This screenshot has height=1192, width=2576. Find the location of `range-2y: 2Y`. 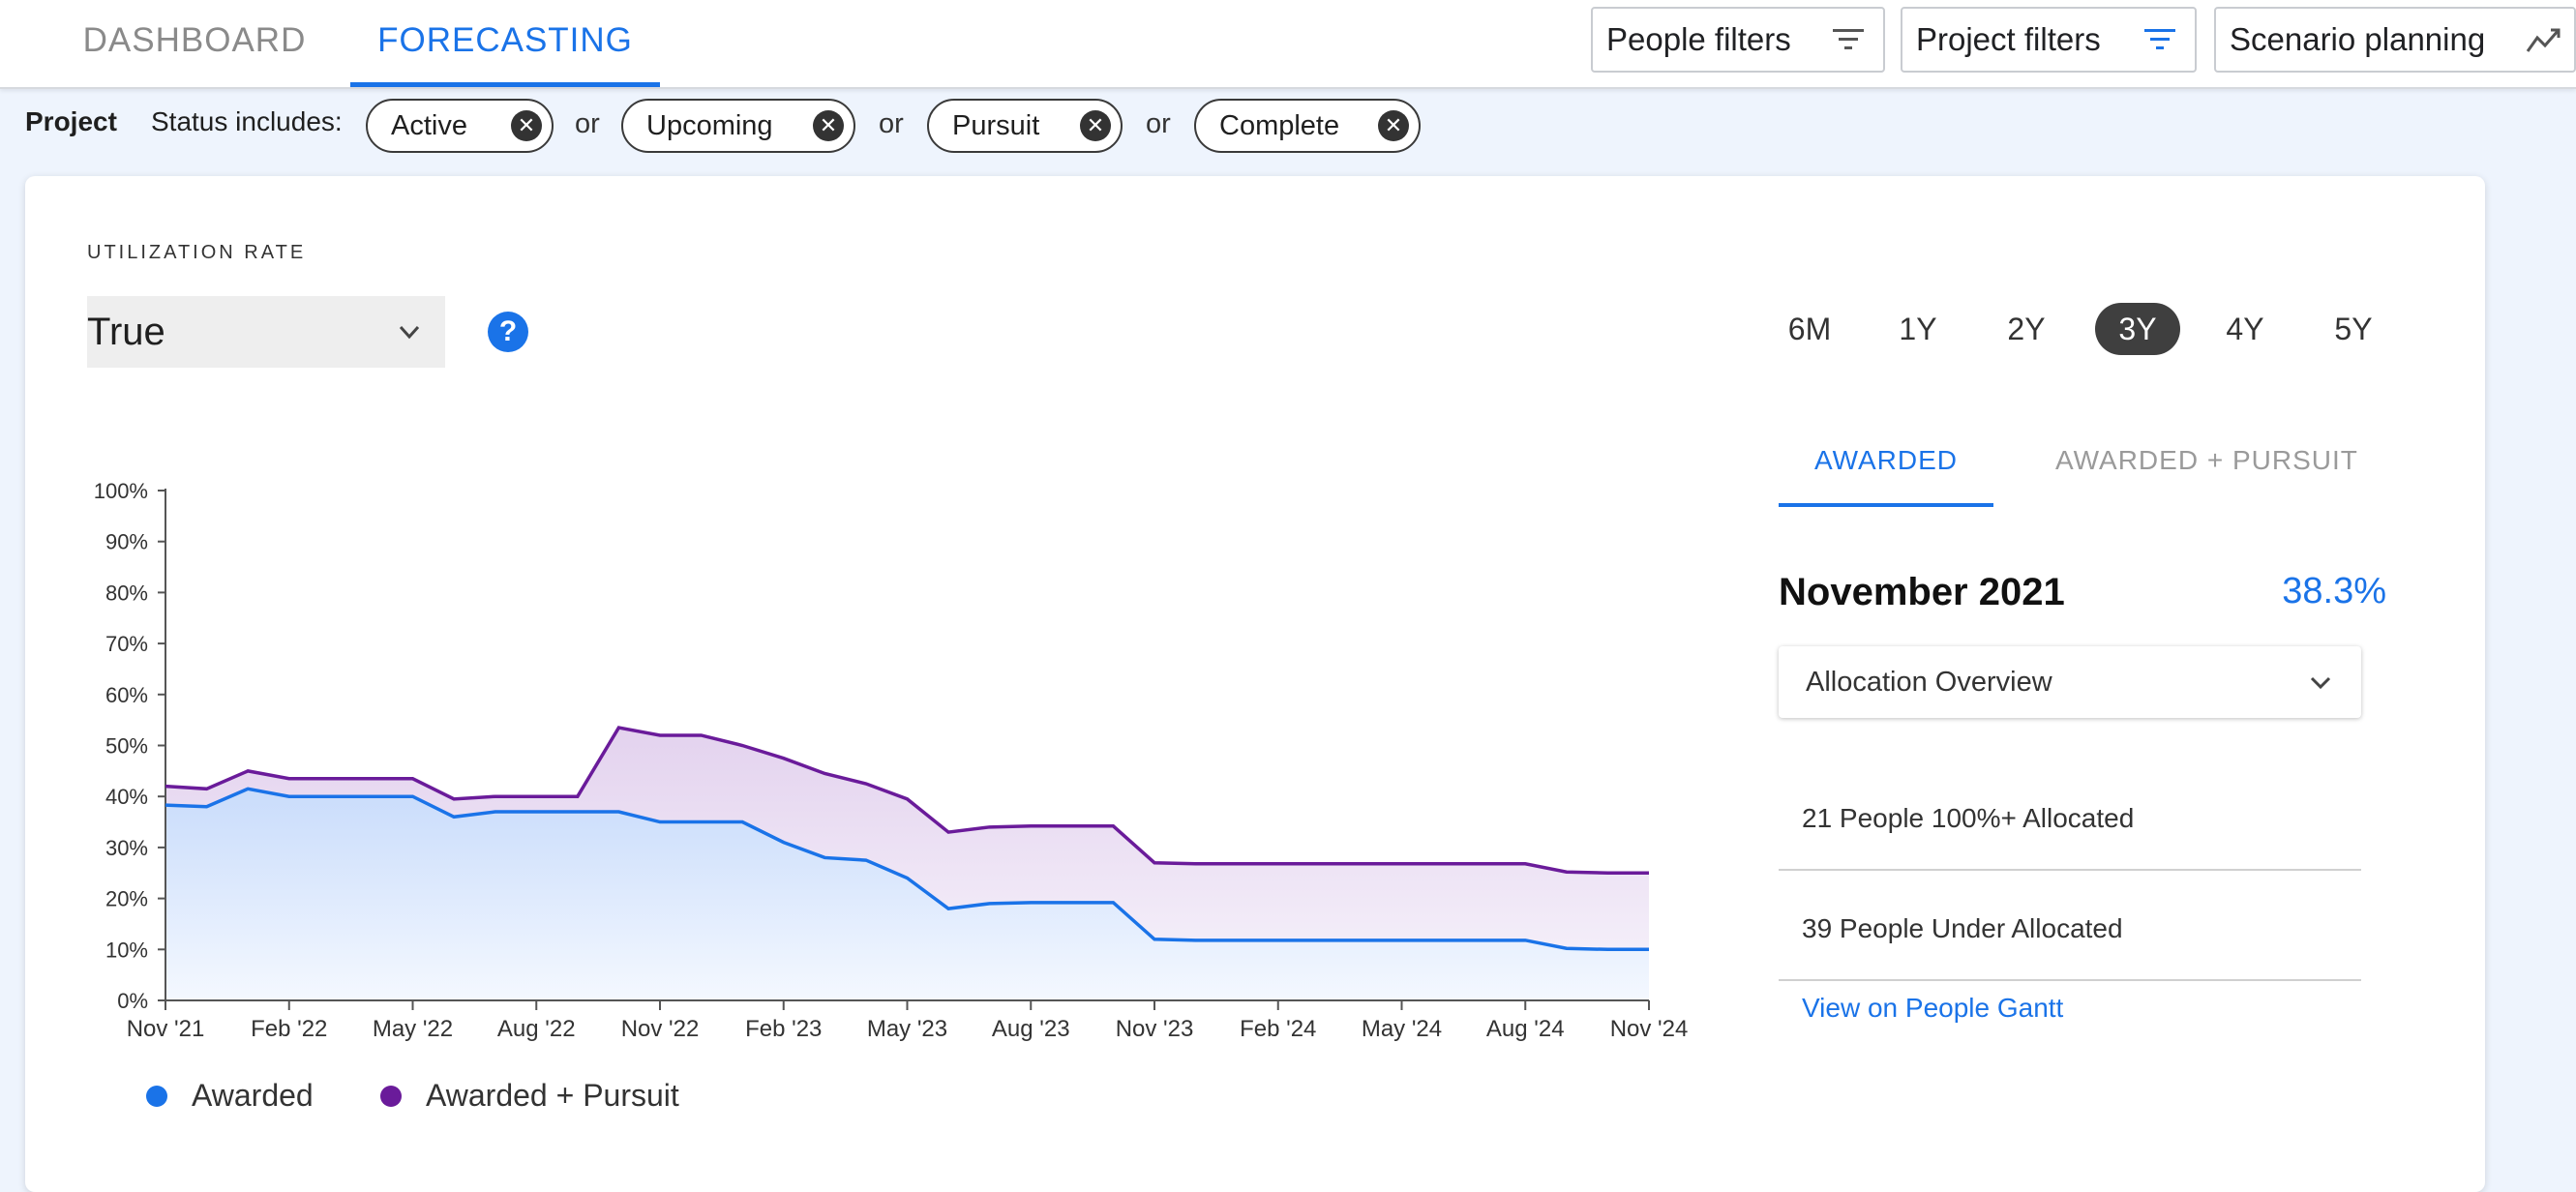

range-2y: 2Y is located at coordinates (2026, 329).